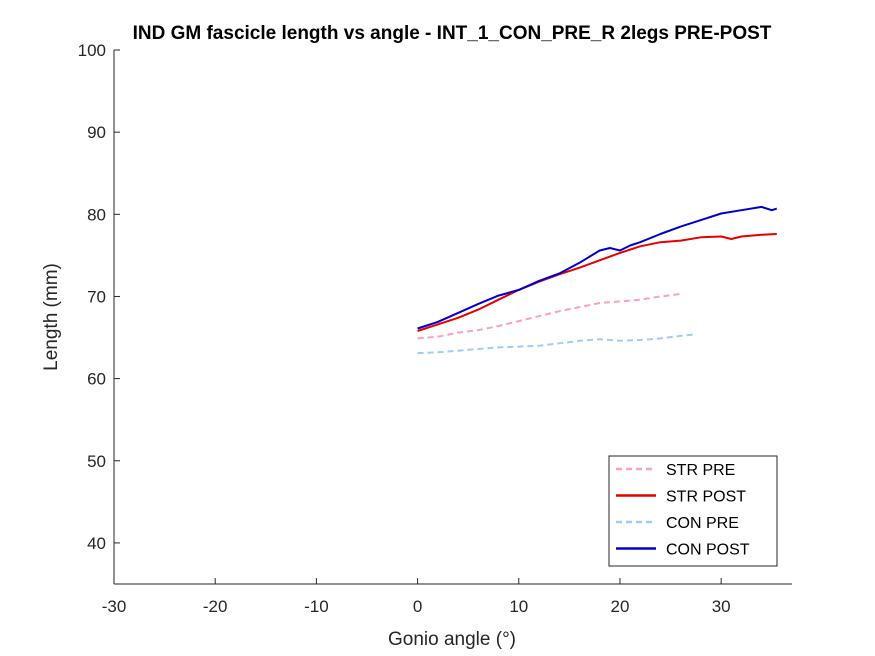 The width and height of the screenshot is (875, 656). Describe the element at coordinates (693, 511) in the screenshot. I see `legend: STR PRE STR POST CON PRE CON POST` at that location.